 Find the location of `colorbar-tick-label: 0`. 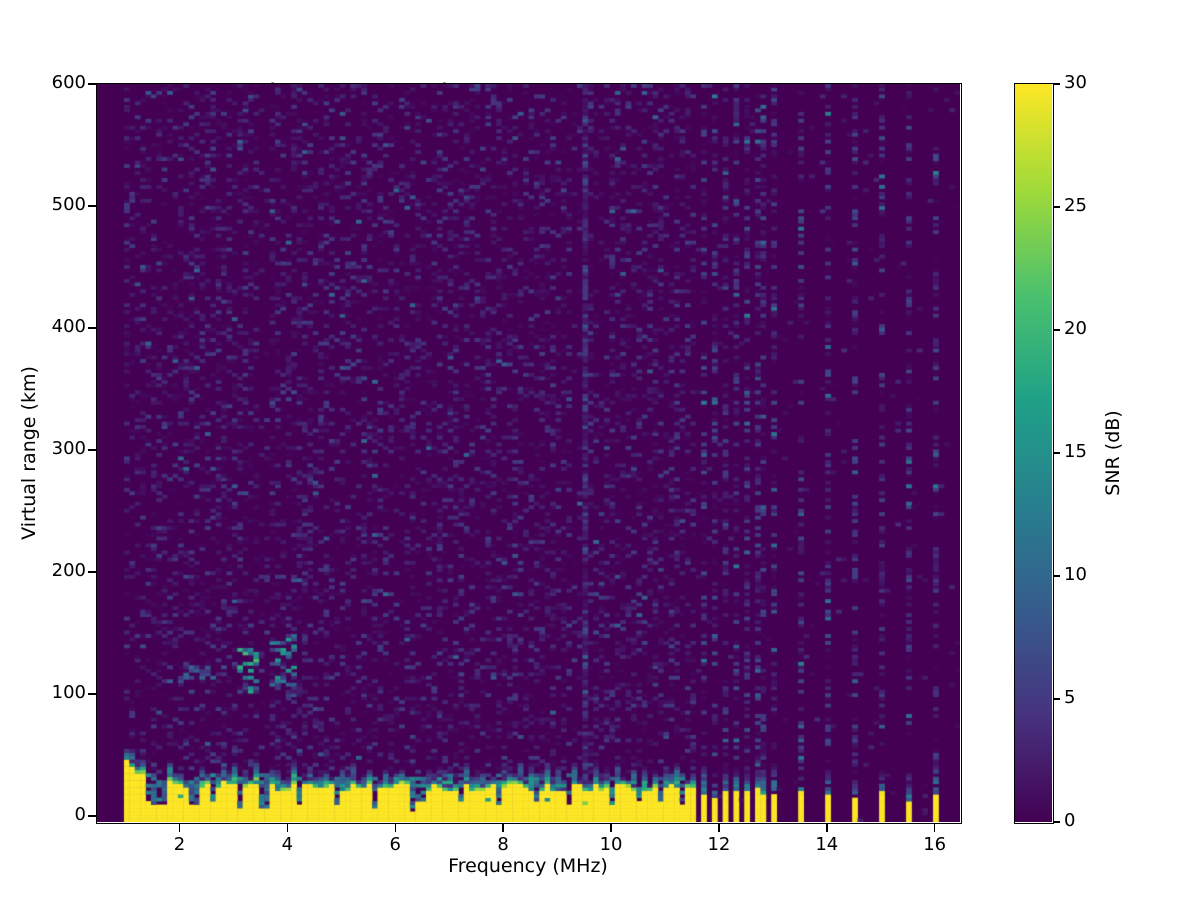

colorbar-tick-label: 0 is located at coordinates (1070, 820).